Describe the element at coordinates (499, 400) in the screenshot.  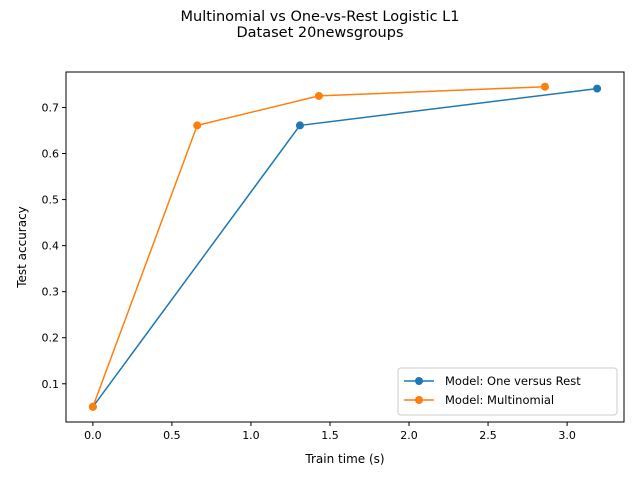
I see `legend-entry-label: Model: Multinomial` at that location.